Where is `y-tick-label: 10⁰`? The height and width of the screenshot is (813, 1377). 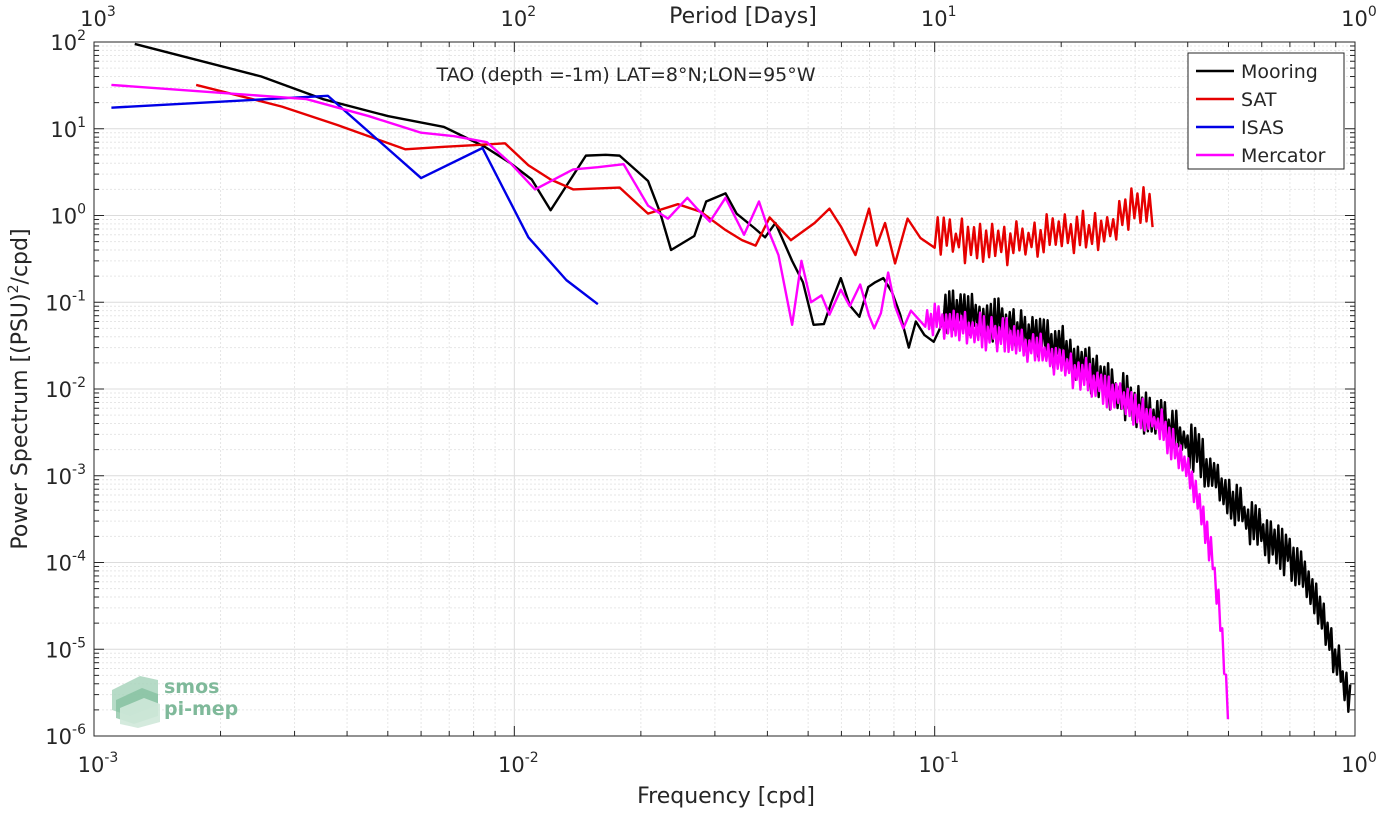 y-tick-label: 10⁰ is located at coordinates (68, 215).